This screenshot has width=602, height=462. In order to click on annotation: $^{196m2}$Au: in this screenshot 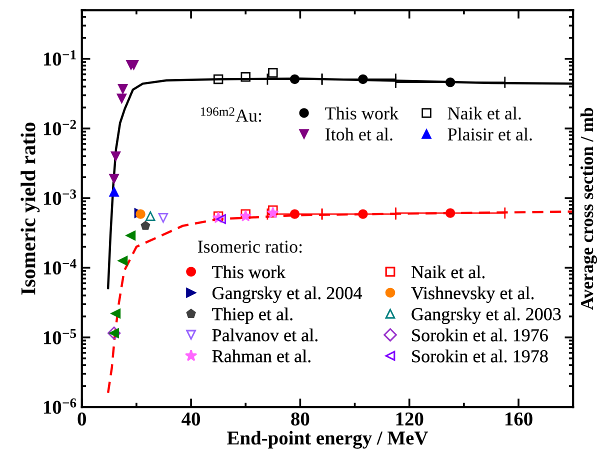, I will do `click(231, 114)`.